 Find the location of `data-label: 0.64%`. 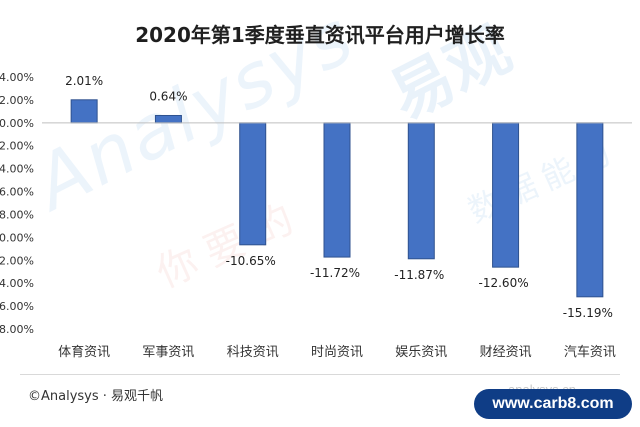

data-label: 0.64% is located at coordinates (168, 96).